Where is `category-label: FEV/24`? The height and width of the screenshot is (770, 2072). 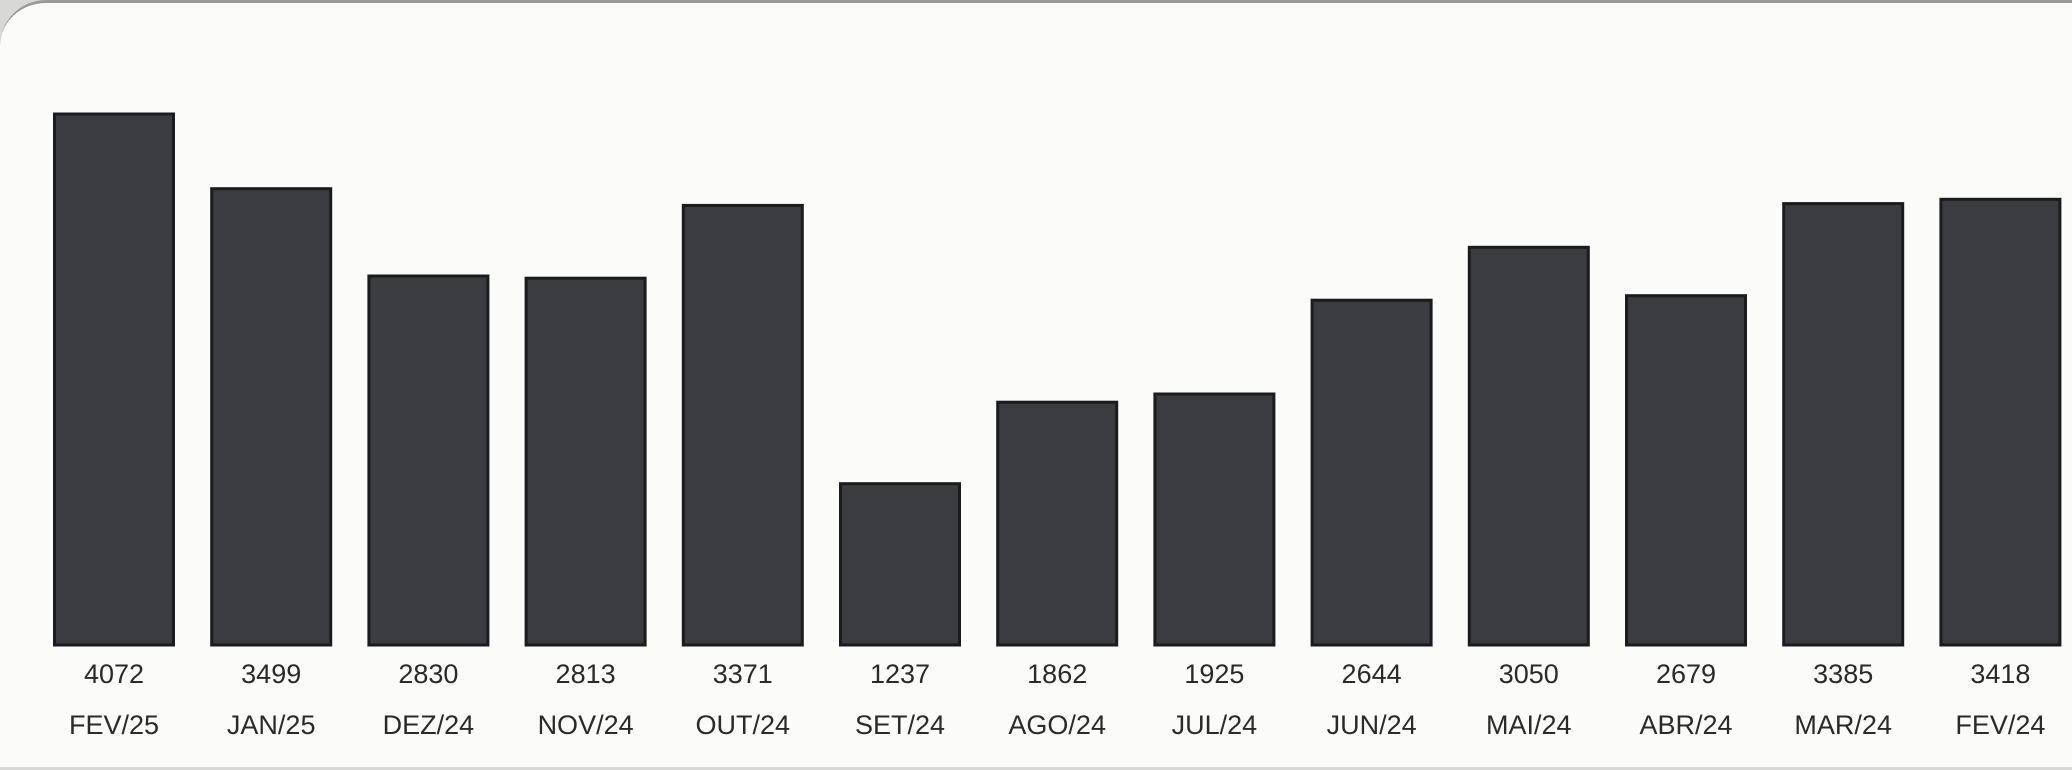 category-label: FEV/24 is located at coordinates (2000, 725).